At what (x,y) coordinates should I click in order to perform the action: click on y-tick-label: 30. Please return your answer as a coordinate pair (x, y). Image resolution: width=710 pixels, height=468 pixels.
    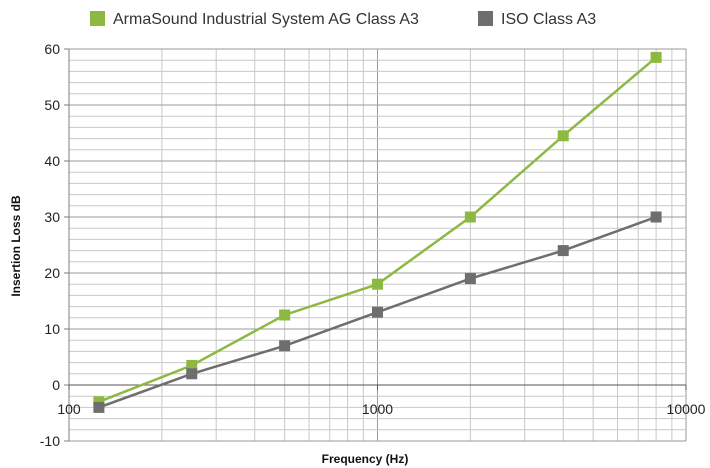
    Looking at the image, I should click on (52, 217).